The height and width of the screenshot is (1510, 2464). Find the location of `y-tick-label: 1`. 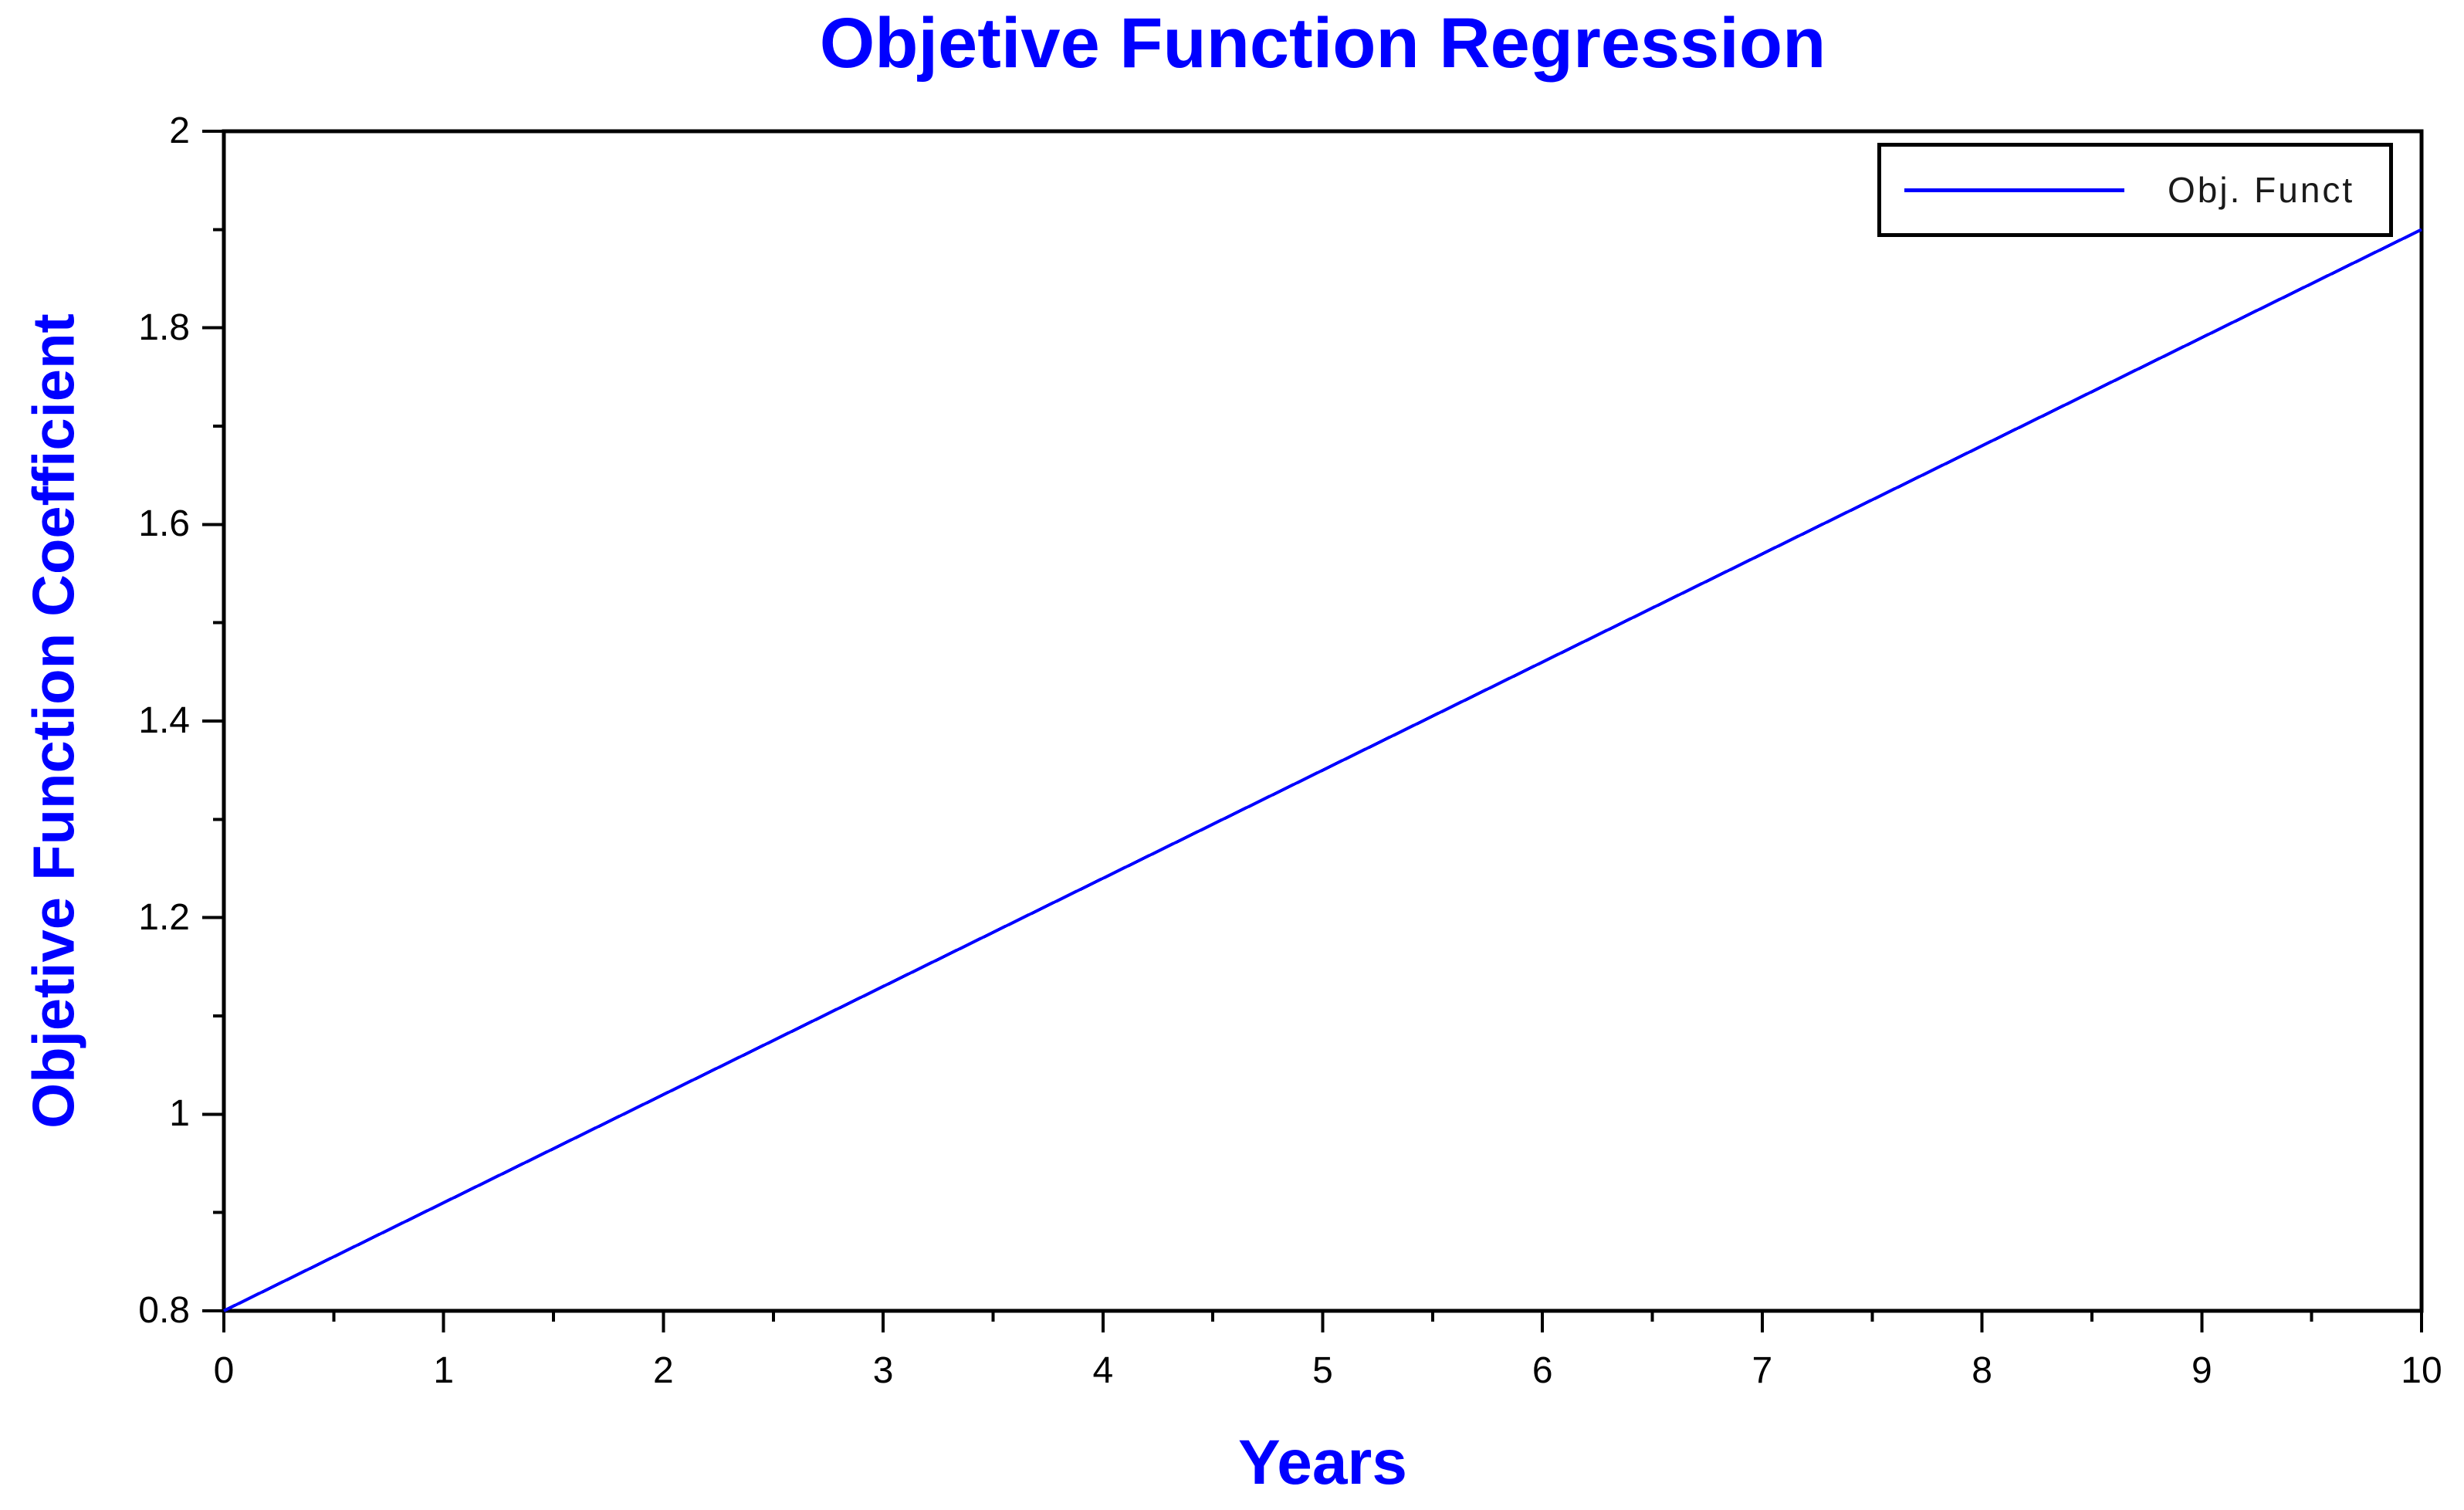

y-tick-label: 1 is located at coordinates (179, 1114).